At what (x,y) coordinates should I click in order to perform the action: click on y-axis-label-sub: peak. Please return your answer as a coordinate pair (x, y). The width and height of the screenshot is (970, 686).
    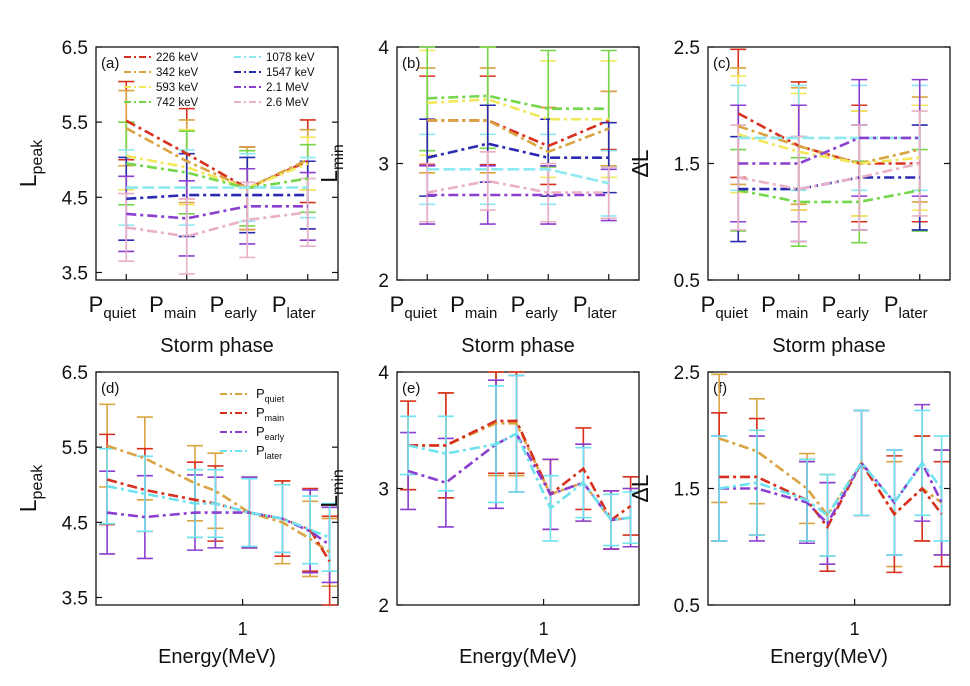
    Looking at the image, I should click on (37, 482).